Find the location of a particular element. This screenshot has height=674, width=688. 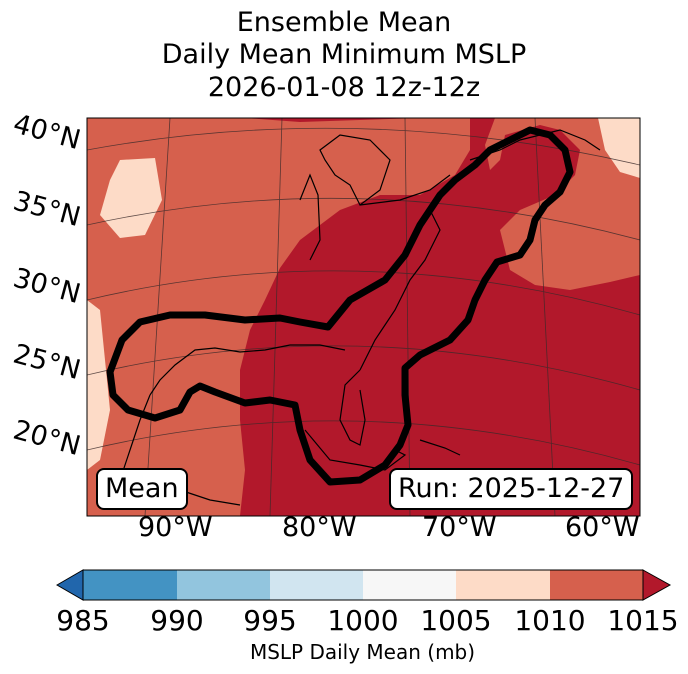

colorbar-tick-1010: 1010 is located at coordinates (550, 620).